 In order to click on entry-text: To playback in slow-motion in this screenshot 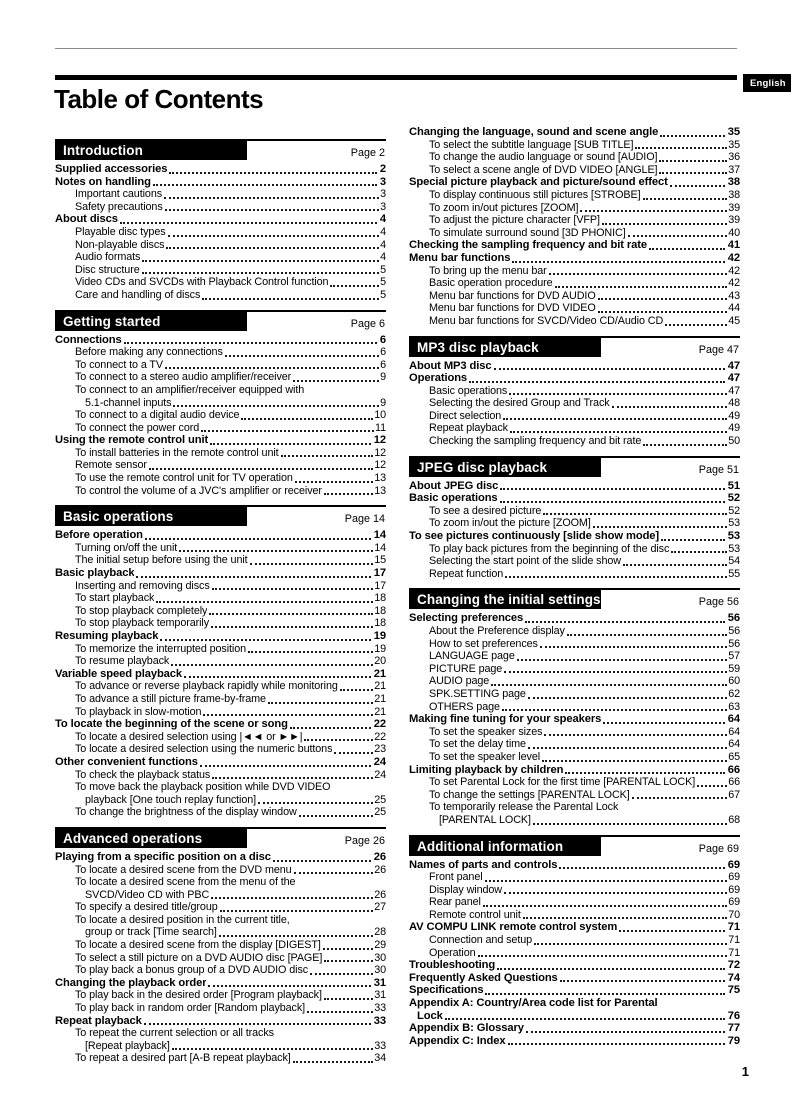, I will do `click(138, 711)`.